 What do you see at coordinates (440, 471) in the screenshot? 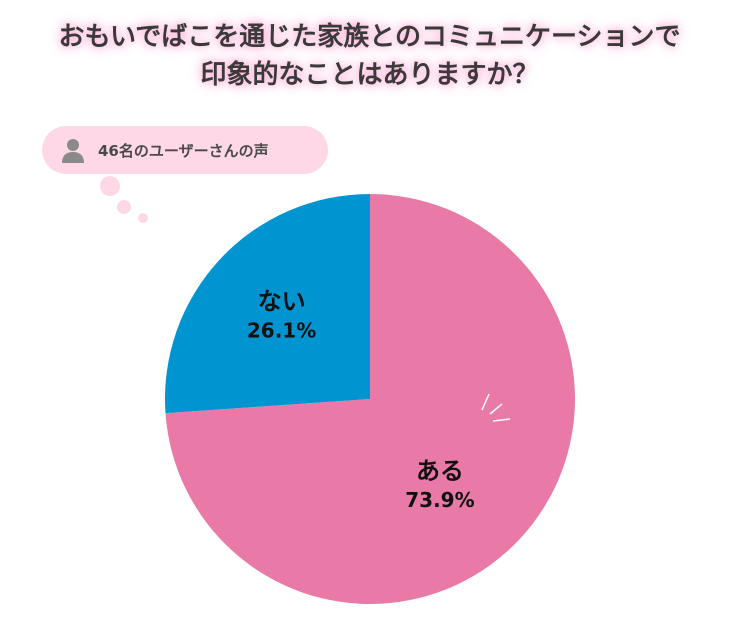
I see `slice-label-aru: ある` at bounding box center [440, 471].